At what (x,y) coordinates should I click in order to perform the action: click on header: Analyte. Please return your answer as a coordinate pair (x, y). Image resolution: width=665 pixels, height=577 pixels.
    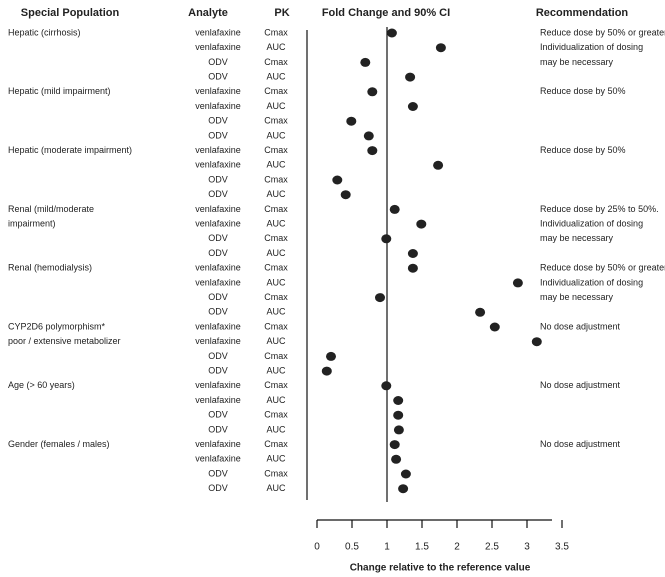
    Looking at the image, I should click on (208, 13).